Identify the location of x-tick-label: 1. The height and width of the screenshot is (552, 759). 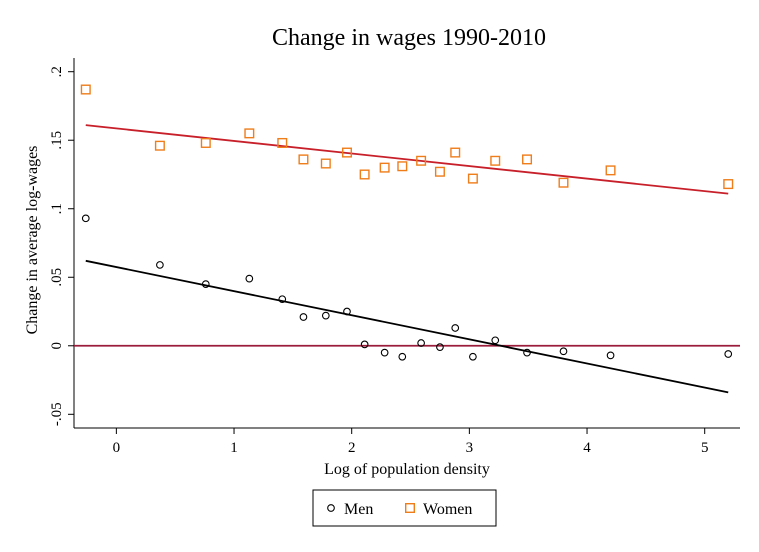
(234, 448).